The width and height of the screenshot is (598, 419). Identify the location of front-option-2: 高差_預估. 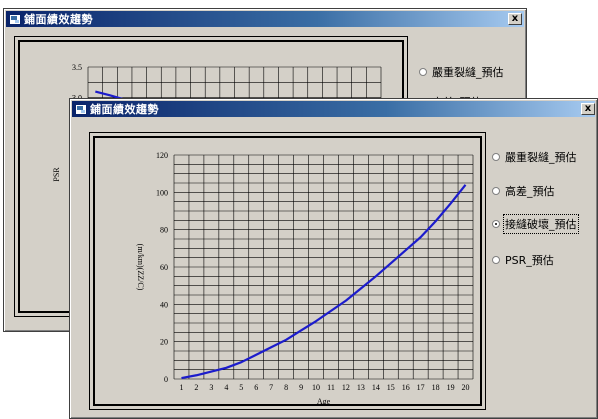
(523, 191).